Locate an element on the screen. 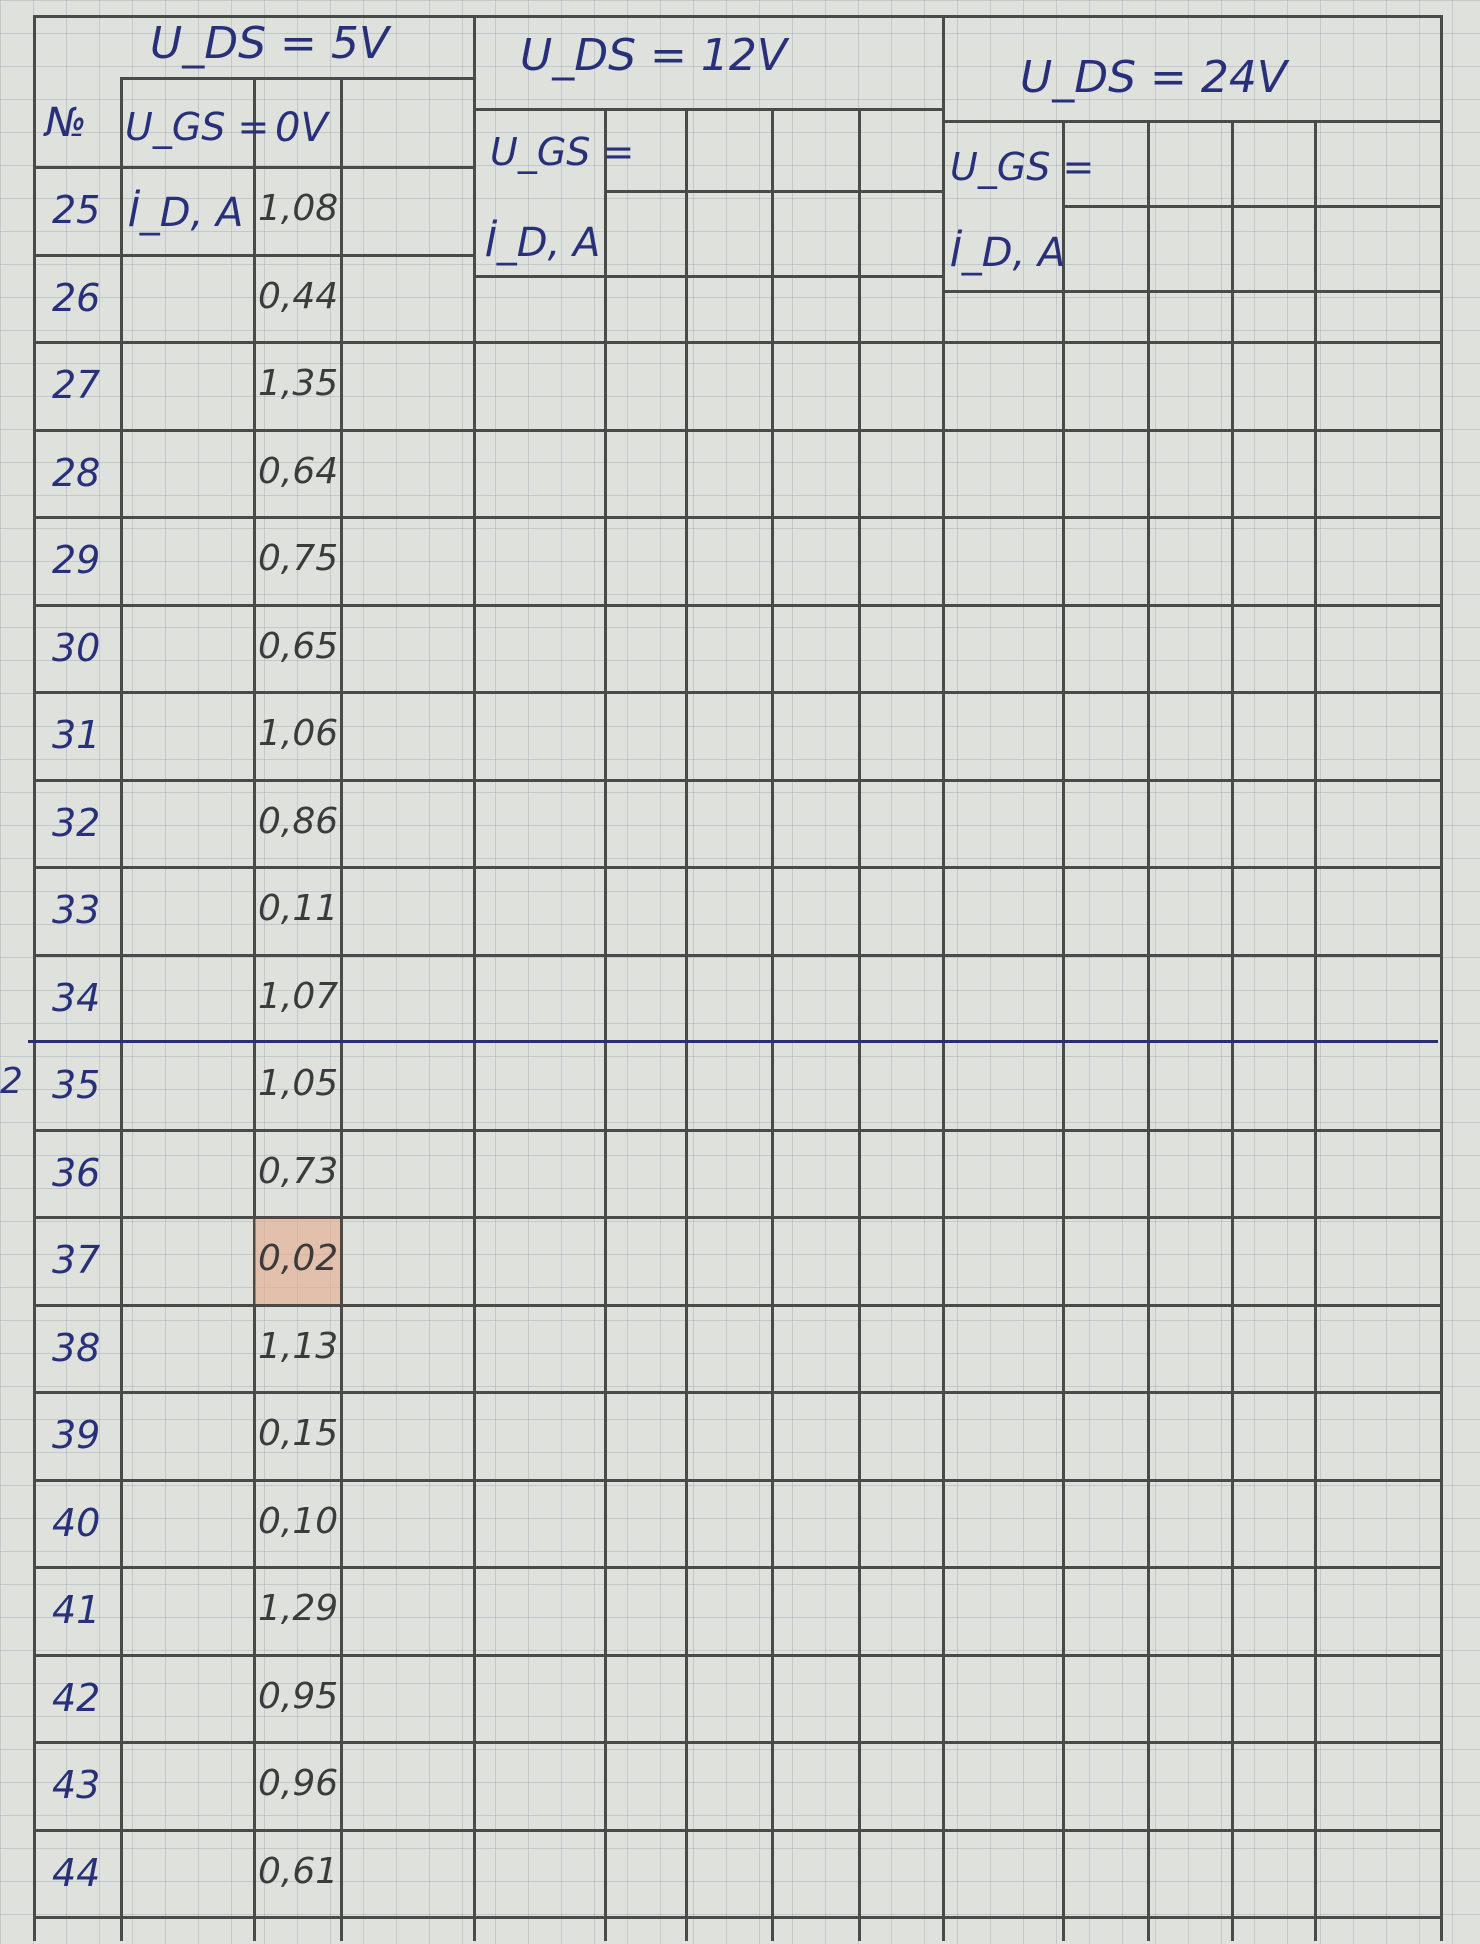 The height and width of the screenshot is (1944, 1480). highlighted-cell is located at coordinates (297, 1261).